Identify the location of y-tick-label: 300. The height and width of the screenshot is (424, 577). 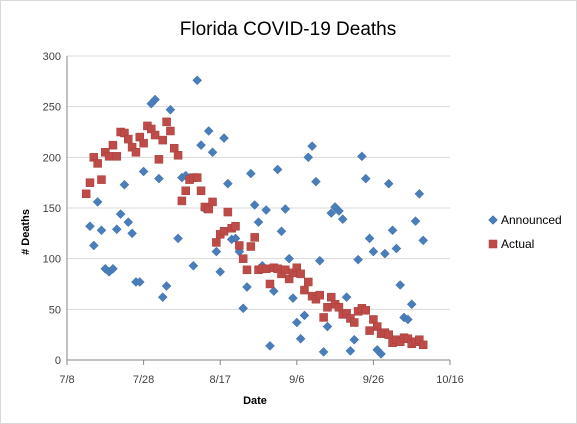
(52, 57).